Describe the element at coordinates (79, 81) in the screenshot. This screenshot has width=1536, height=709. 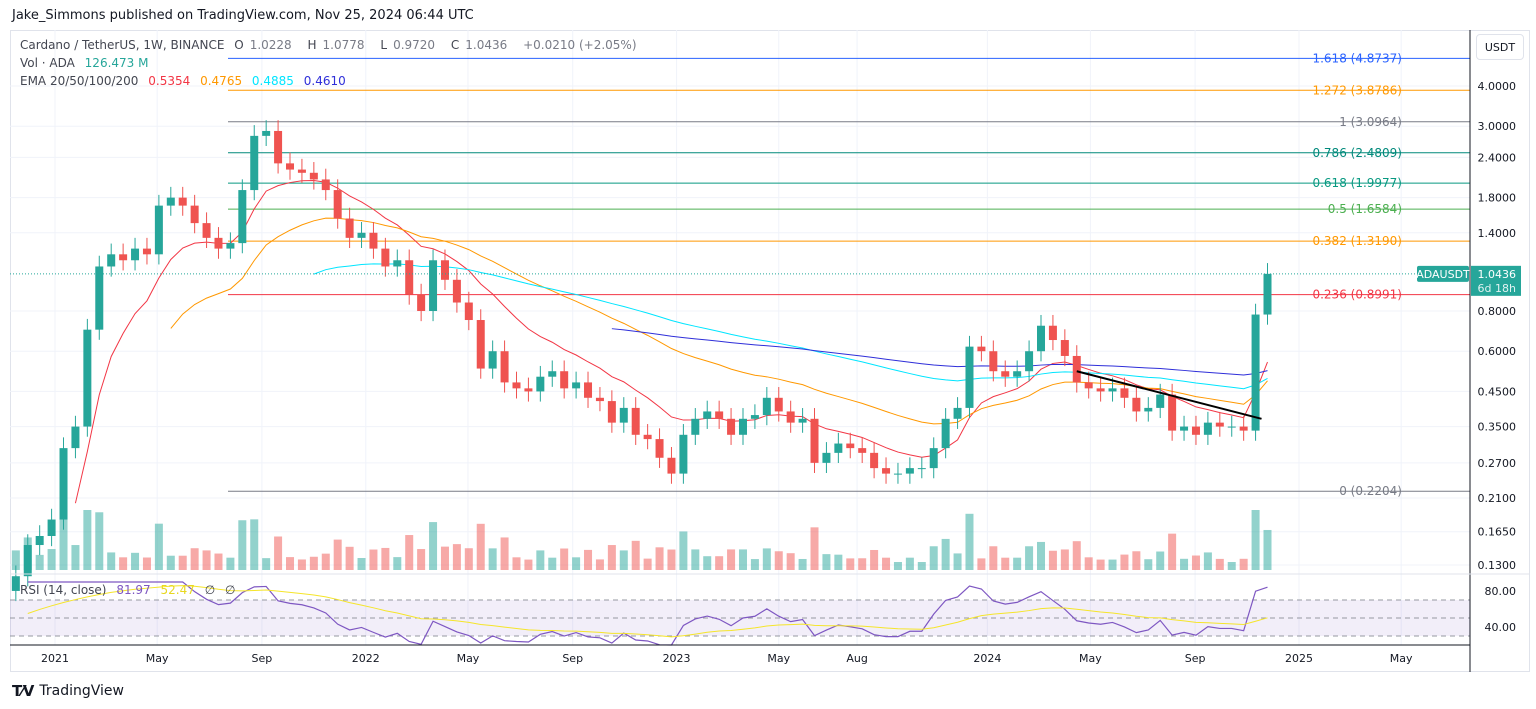
I see `ema-label: EMA 20/50/100/200` at that location.